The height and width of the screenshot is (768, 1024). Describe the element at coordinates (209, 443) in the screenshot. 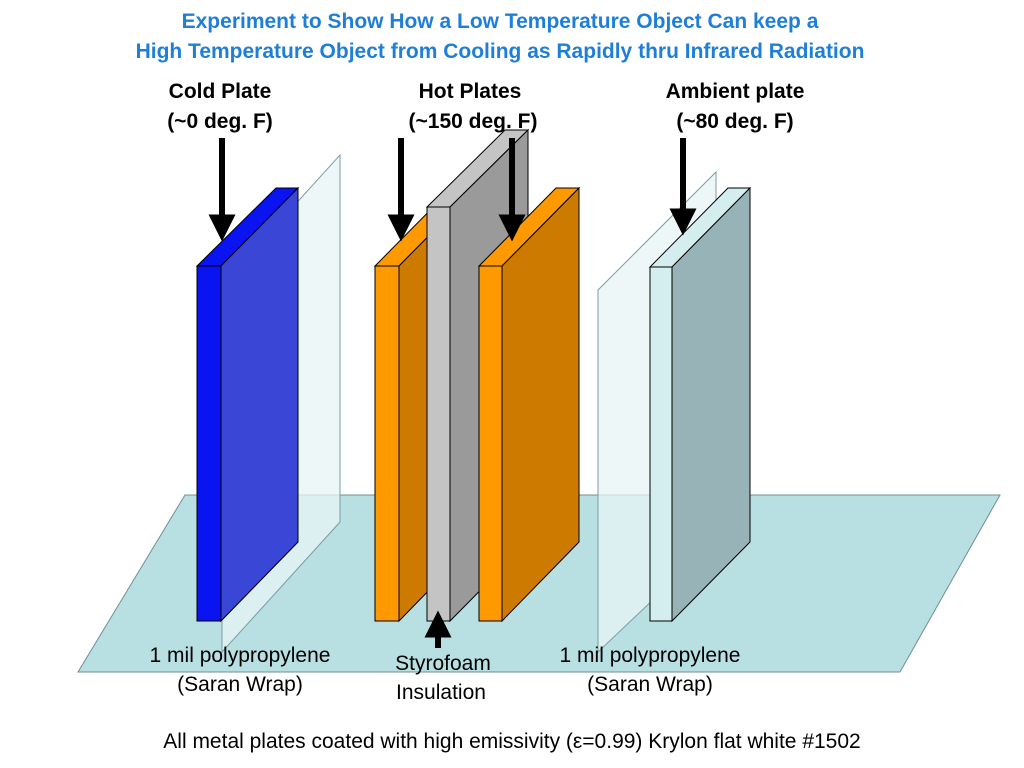

I see `cold-plate-edge` at that location.